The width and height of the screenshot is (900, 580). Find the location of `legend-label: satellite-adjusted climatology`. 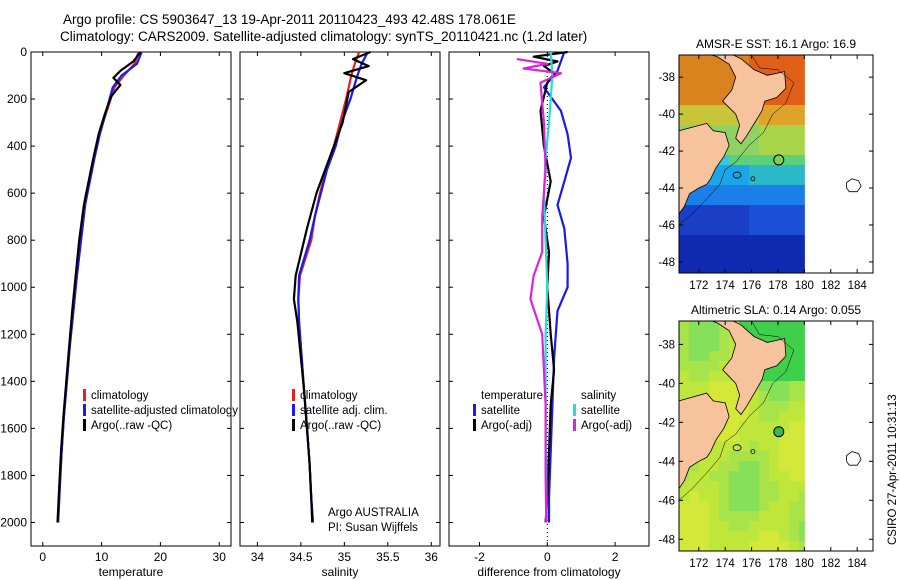

legend-label: satellite-adjusted climatology is located at coordinates (164, 411).